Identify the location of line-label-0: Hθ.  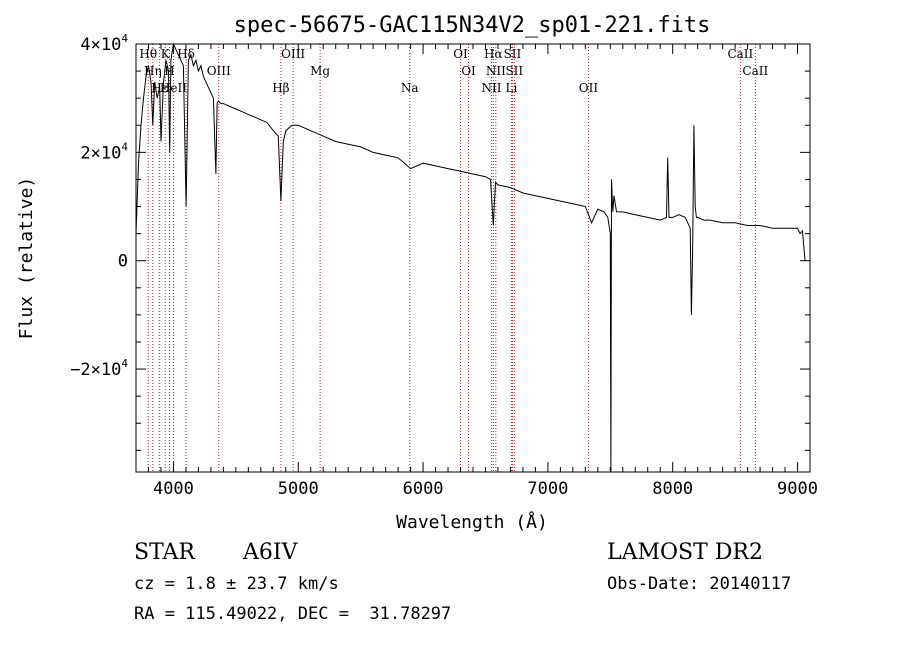
(148, 54).